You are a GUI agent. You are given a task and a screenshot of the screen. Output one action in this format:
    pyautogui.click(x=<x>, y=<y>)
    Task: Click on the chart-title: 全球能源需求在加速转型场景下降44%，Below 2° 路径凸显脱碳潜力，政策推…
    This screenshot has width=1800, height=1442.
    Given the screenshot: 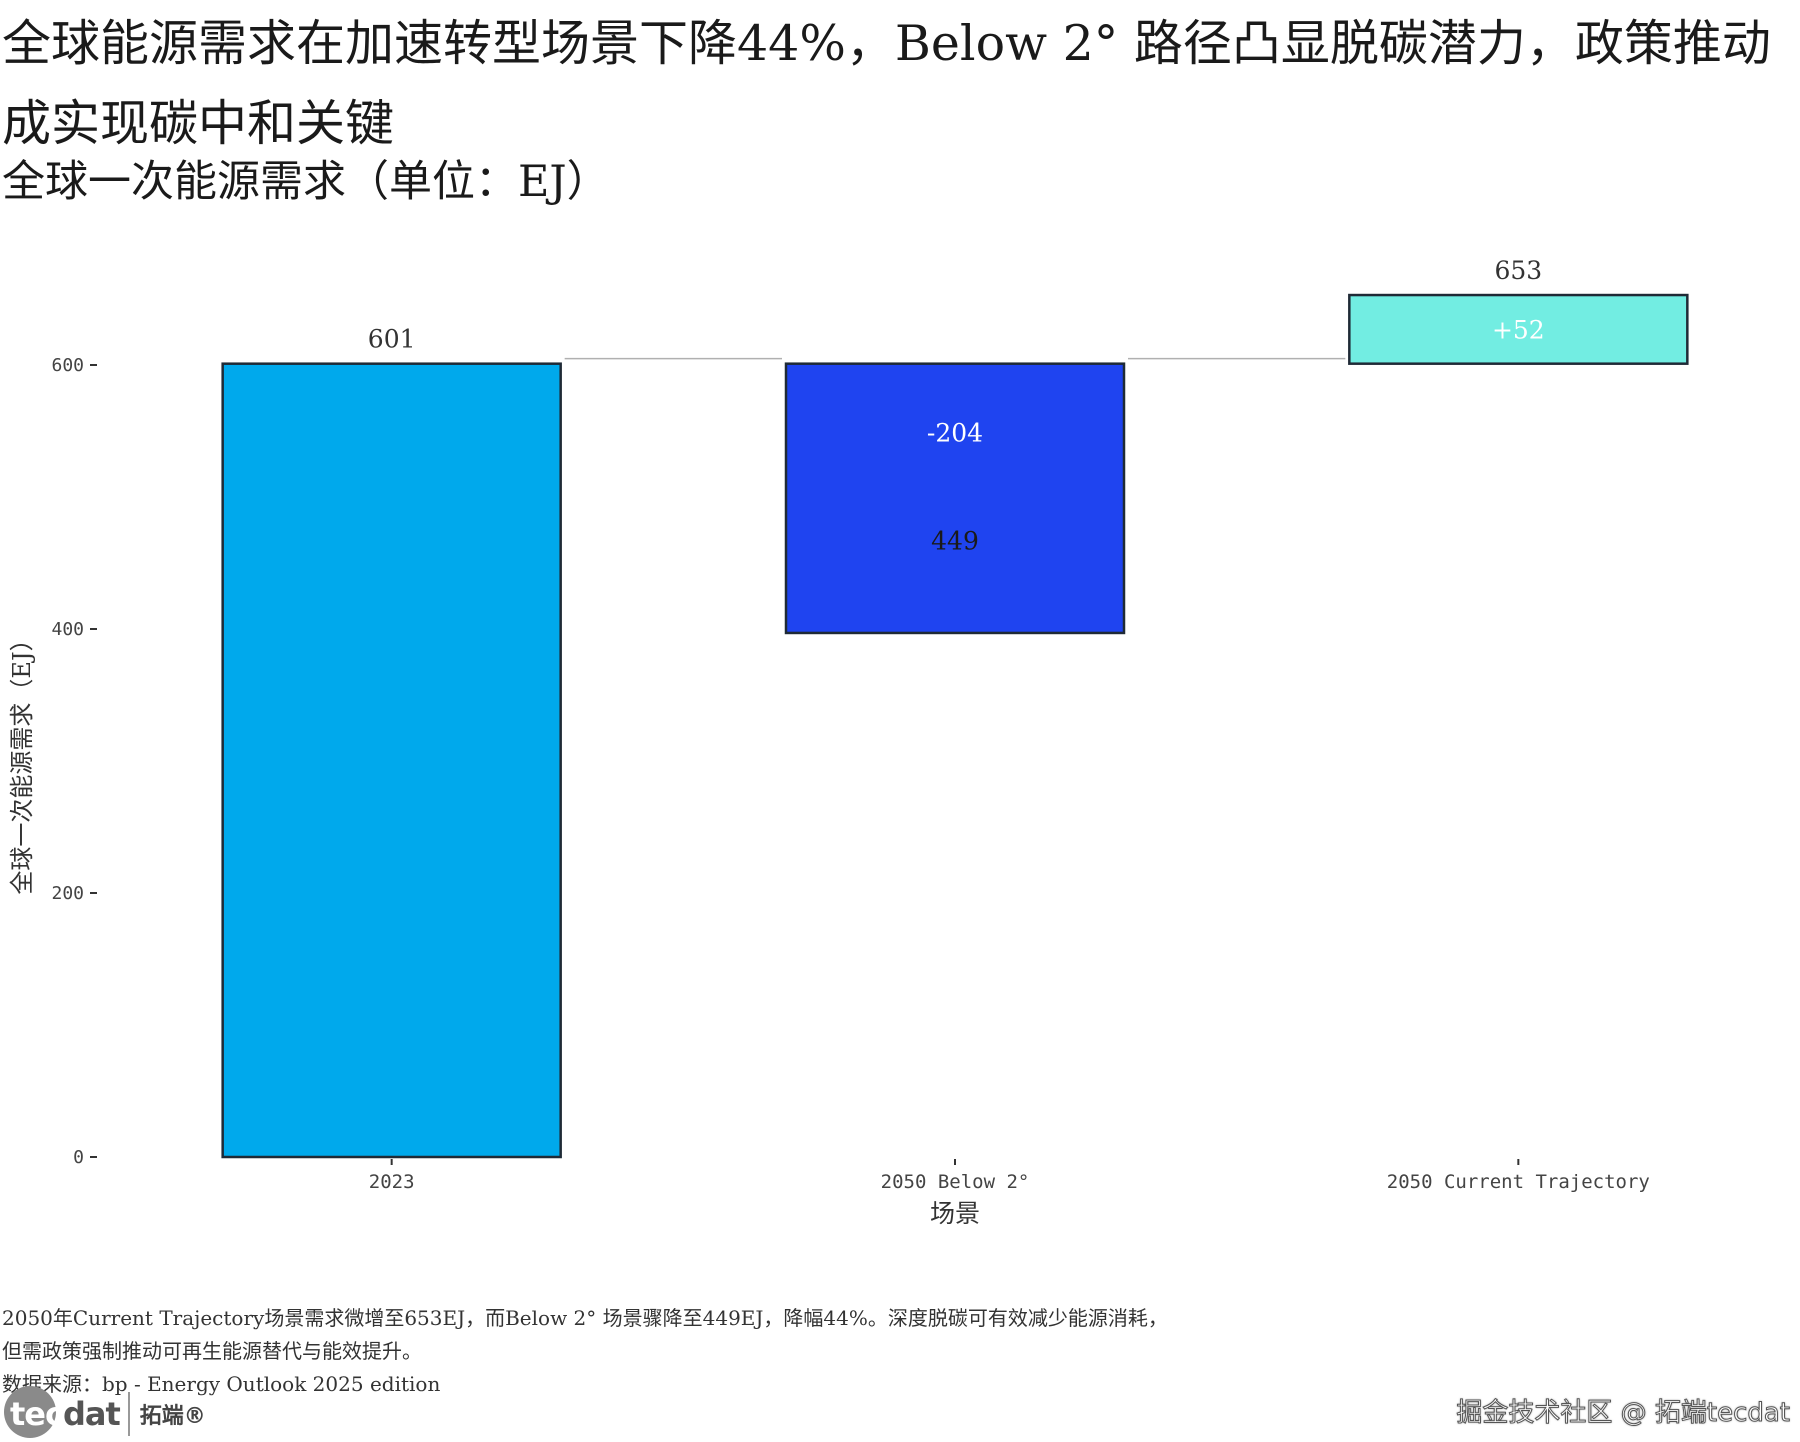 What is the action you would take?
    pyautogui.click(x=886, y=83)
    